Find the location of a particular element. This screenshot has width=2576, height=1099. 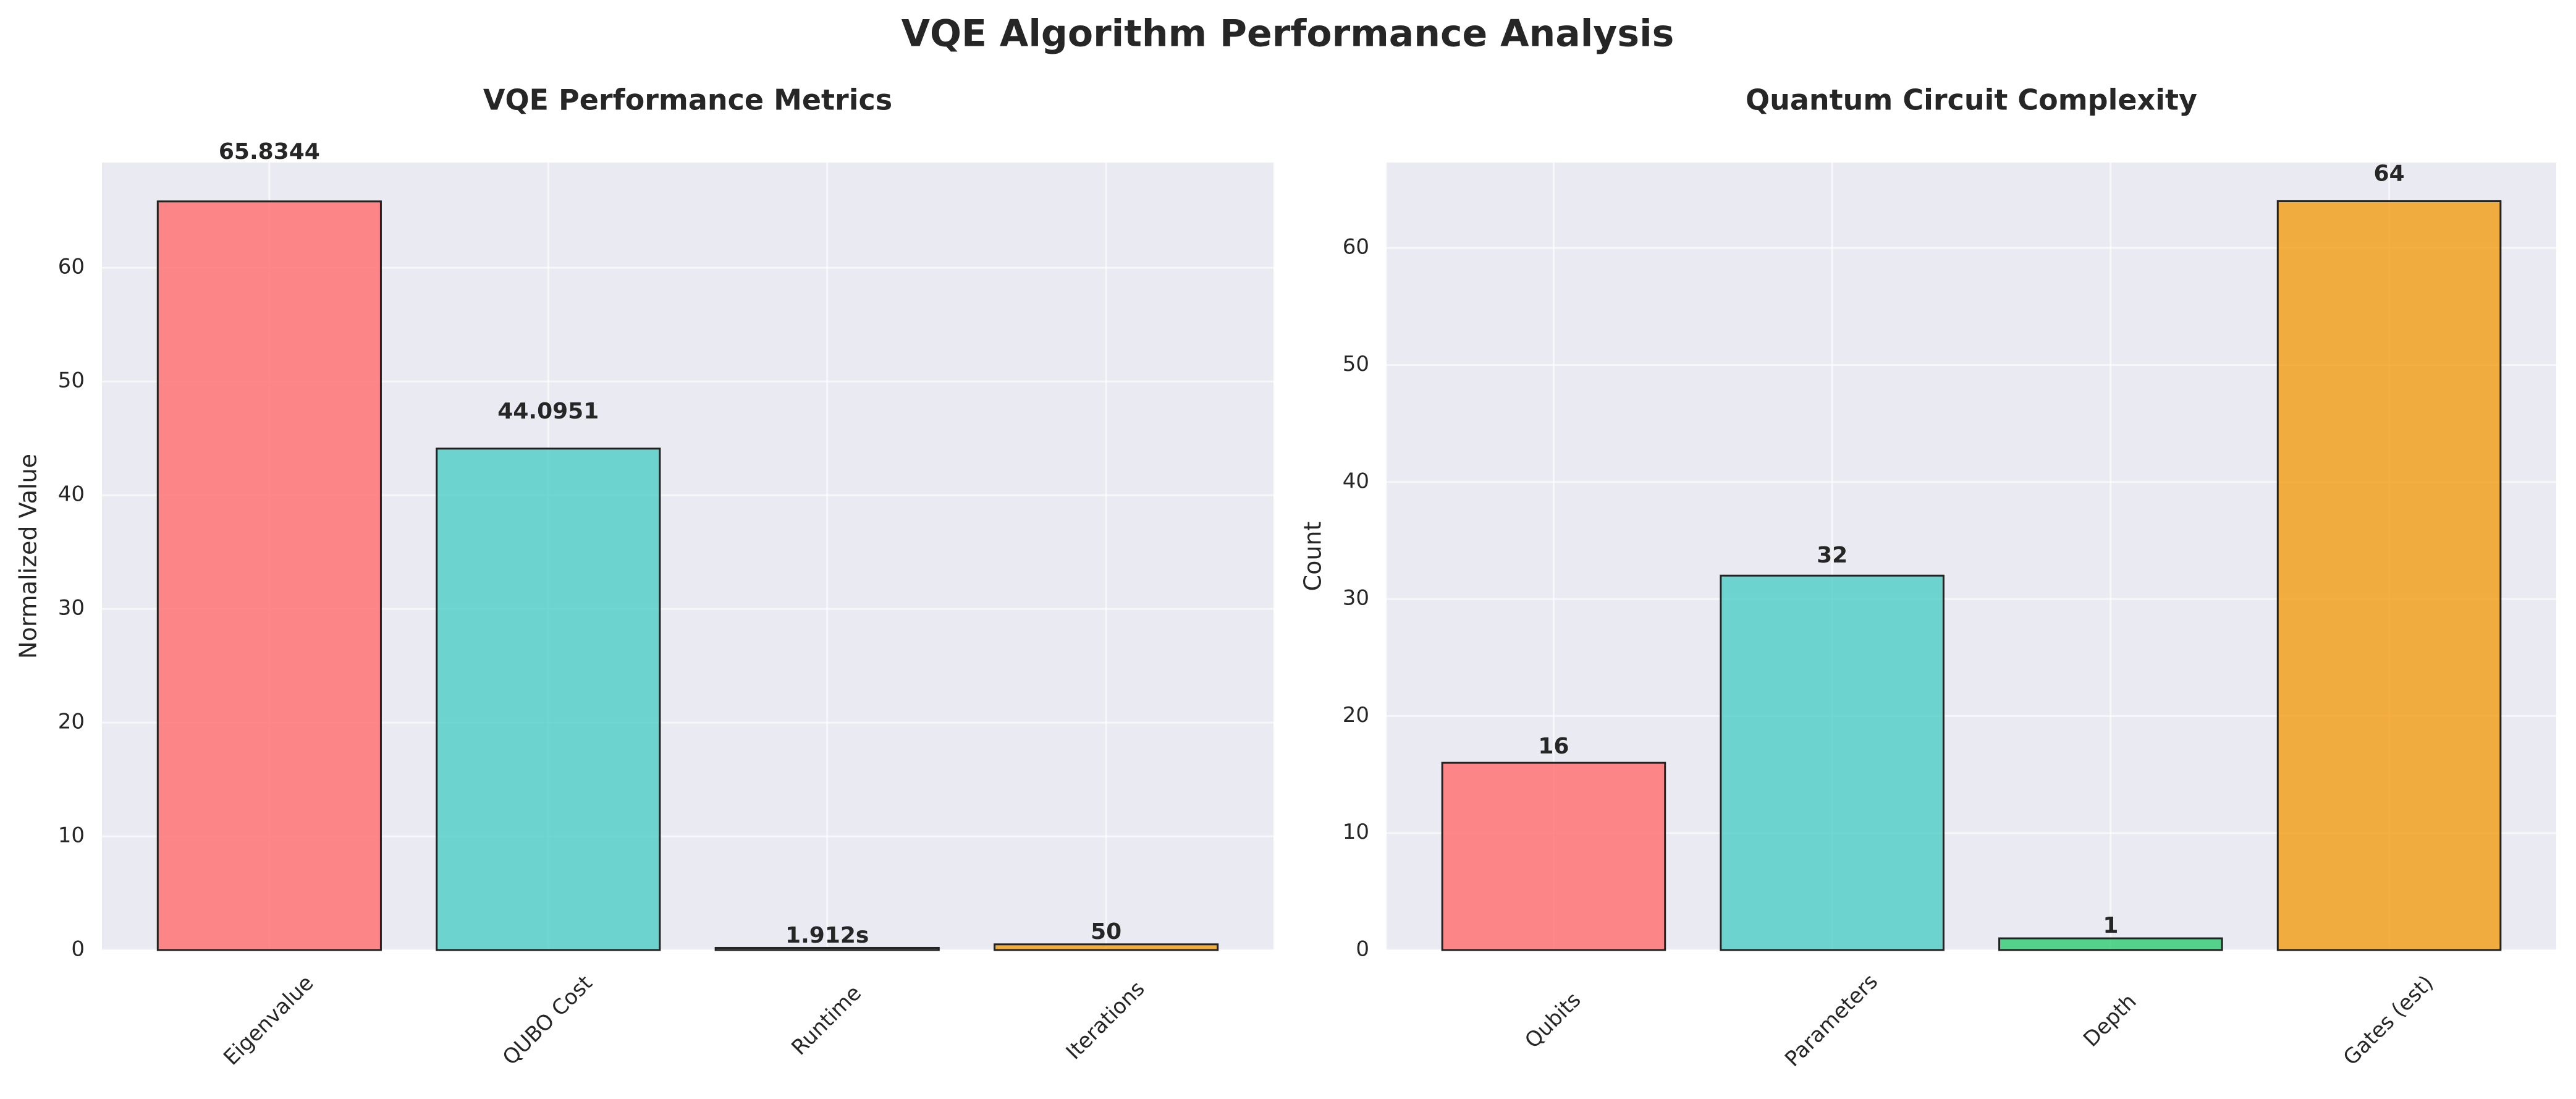

x-tick-label: Qubits is located at coordinates (1553, 1020).